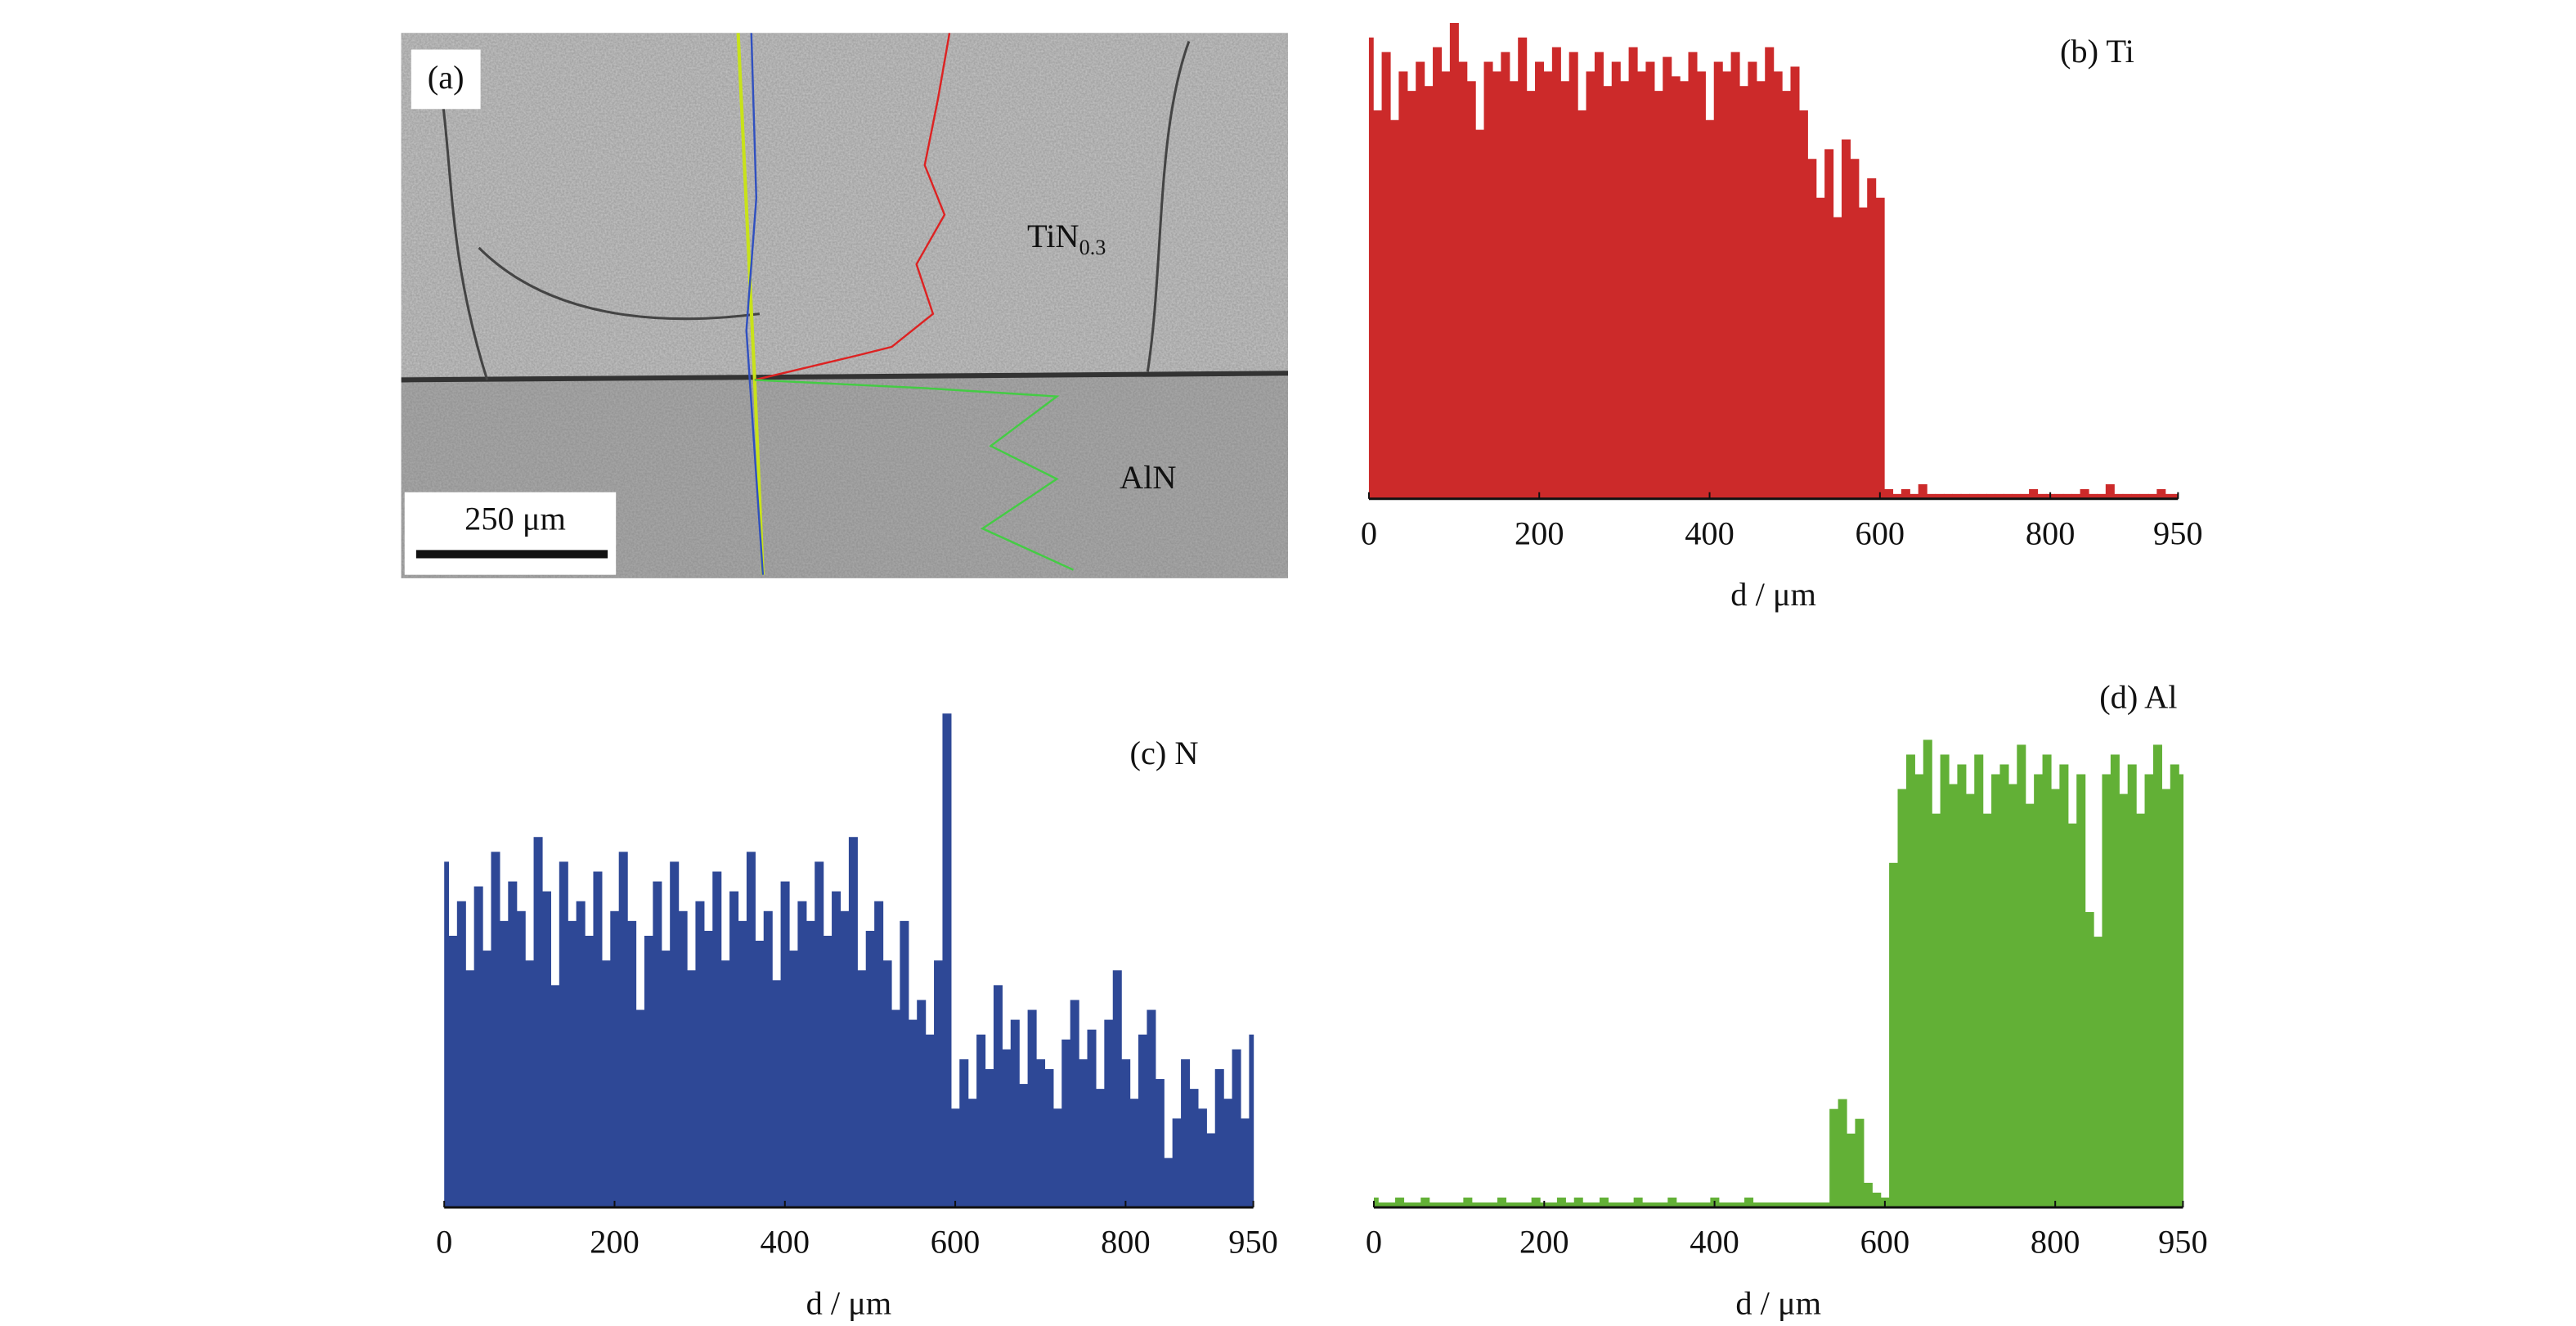 The height and width of the screenshot is (1326, 2576). I want to click on region-label: TiN0.3, so click(1066, 239).